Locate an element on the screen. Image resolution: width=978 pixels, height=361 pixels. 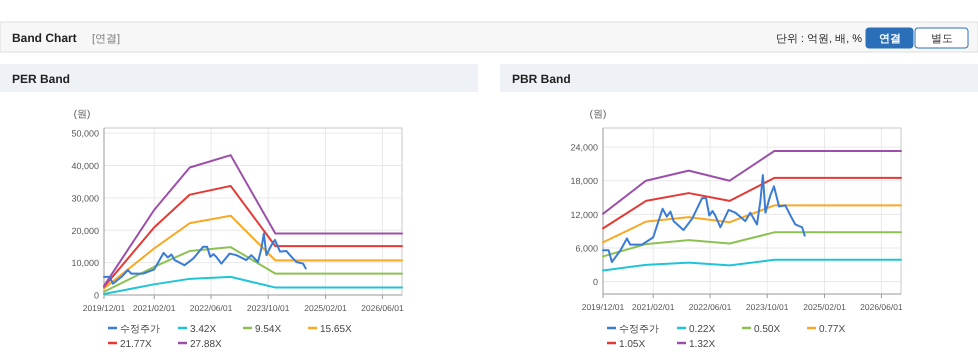
text: 별도 is located at coordinates (942, 39).